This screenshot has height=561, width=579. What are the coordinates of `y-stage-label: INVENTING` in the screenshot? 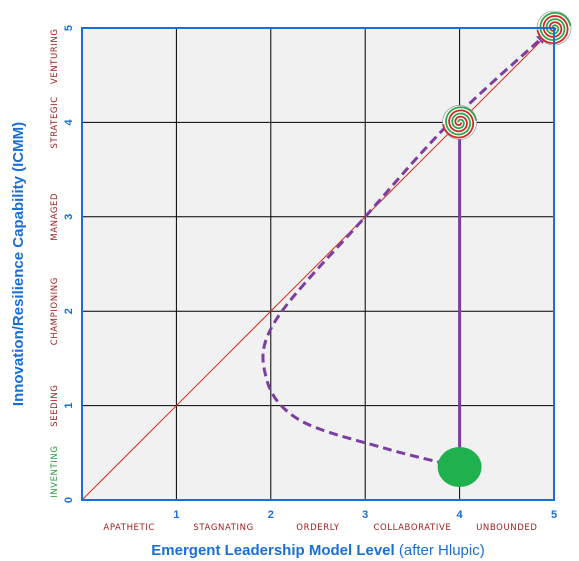 It's located at (55, 471).